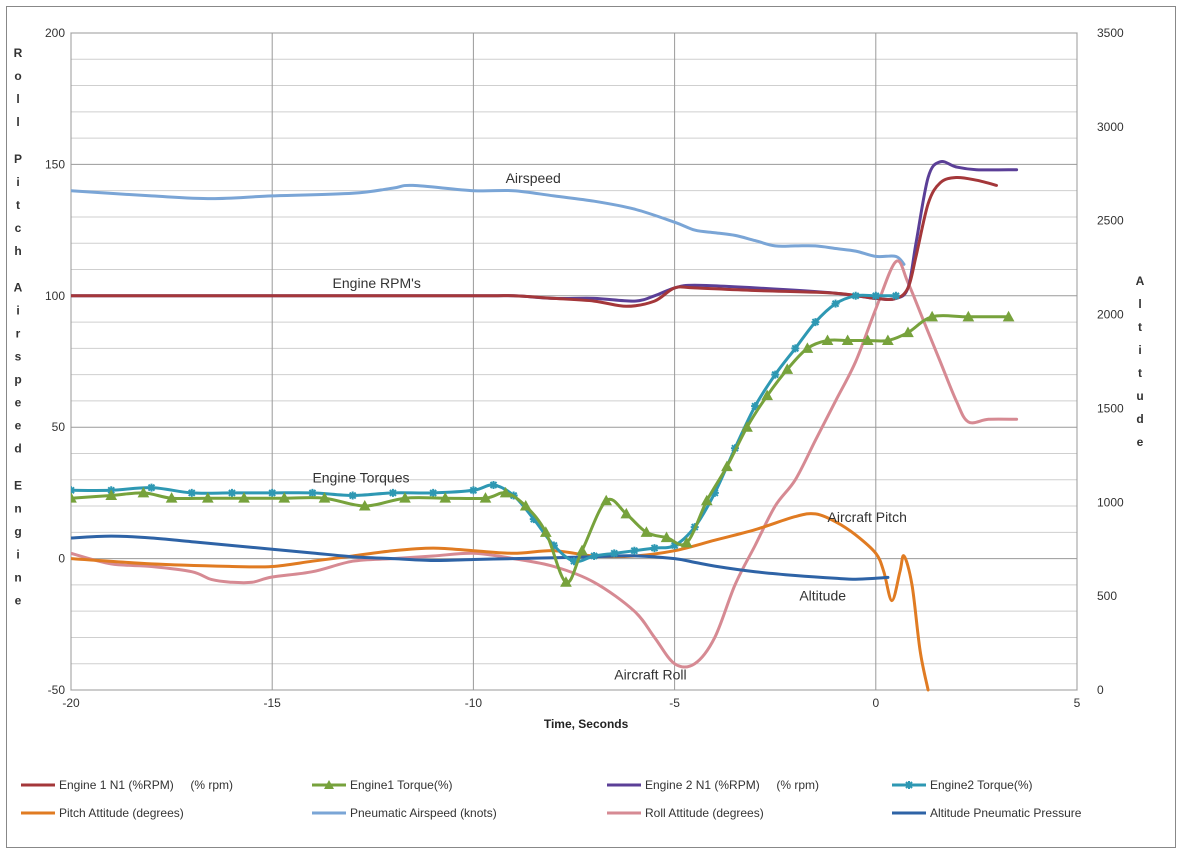 The image size is (1183, 856). What do you see at coordinates (55, 296) in the screenshot?
I see `y-tick-label-left: 100` at bounding box center [55, 296].